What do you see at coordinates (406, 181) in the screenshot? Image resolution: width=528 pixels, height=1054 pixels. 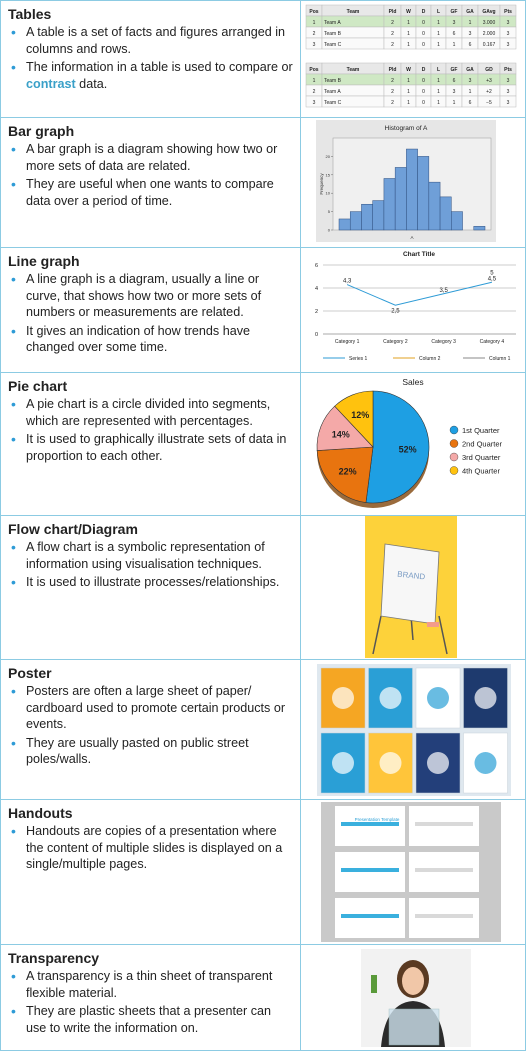 I see `illustration: Histogram of A 0 5 10 15 20 Frequency A` at bounding box center [406, 181].